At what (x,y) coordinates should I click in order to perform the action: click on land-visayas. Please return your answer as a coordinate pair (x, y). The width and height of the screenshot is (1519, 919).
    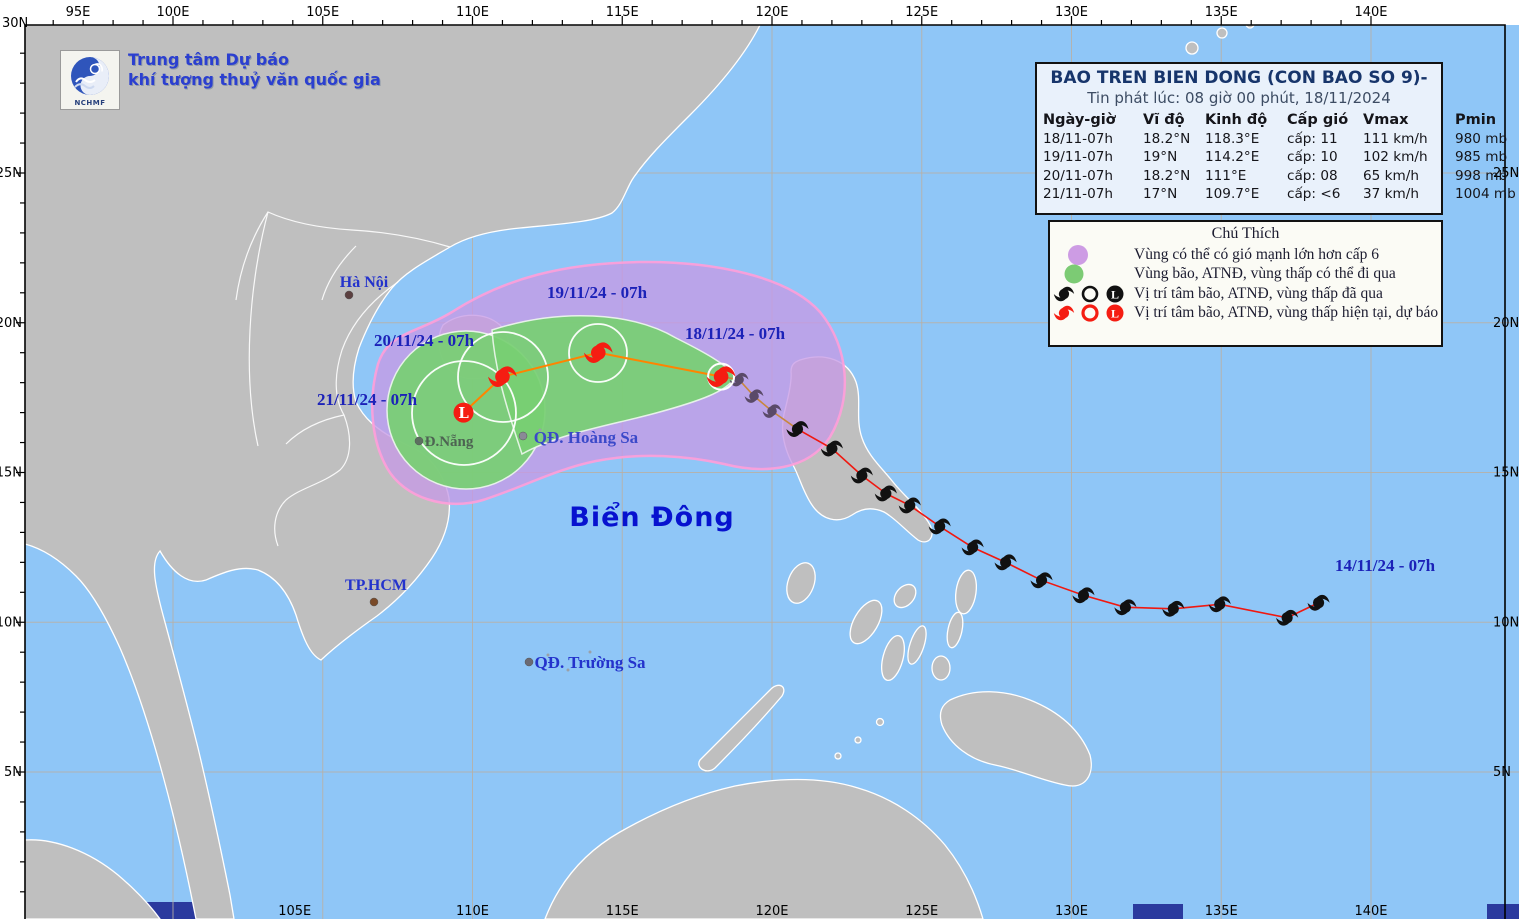
    Looking at the image, I should click on (882, 622).